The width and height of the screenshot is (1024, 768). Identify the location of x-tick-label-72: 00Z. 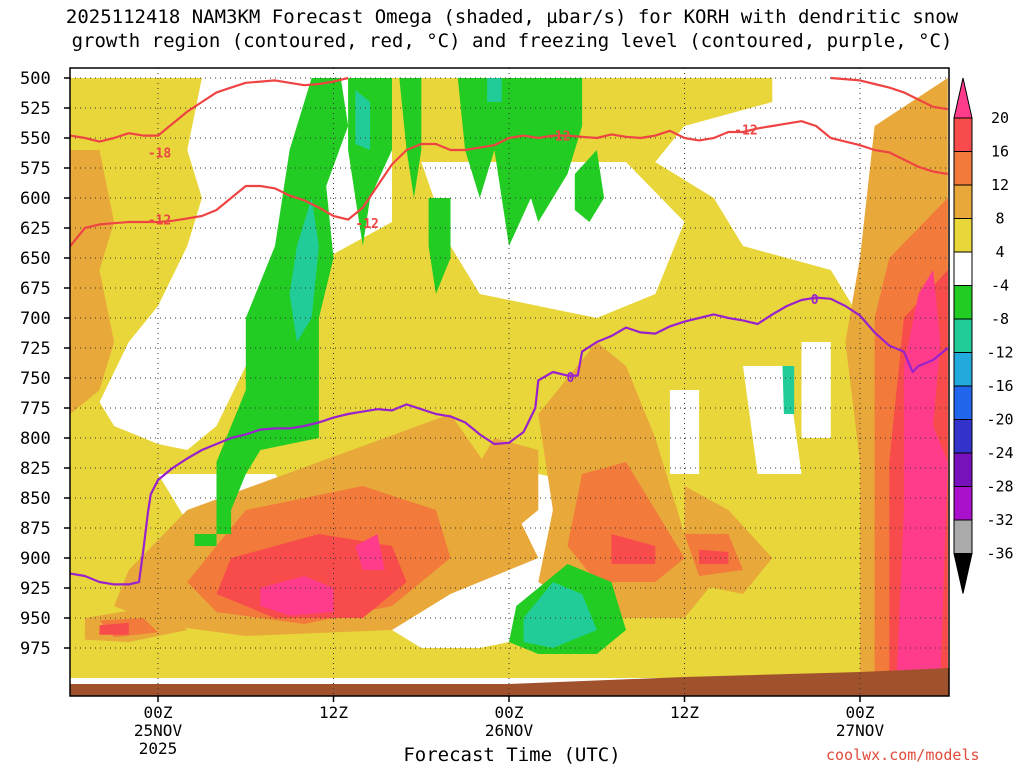
(860, 712).